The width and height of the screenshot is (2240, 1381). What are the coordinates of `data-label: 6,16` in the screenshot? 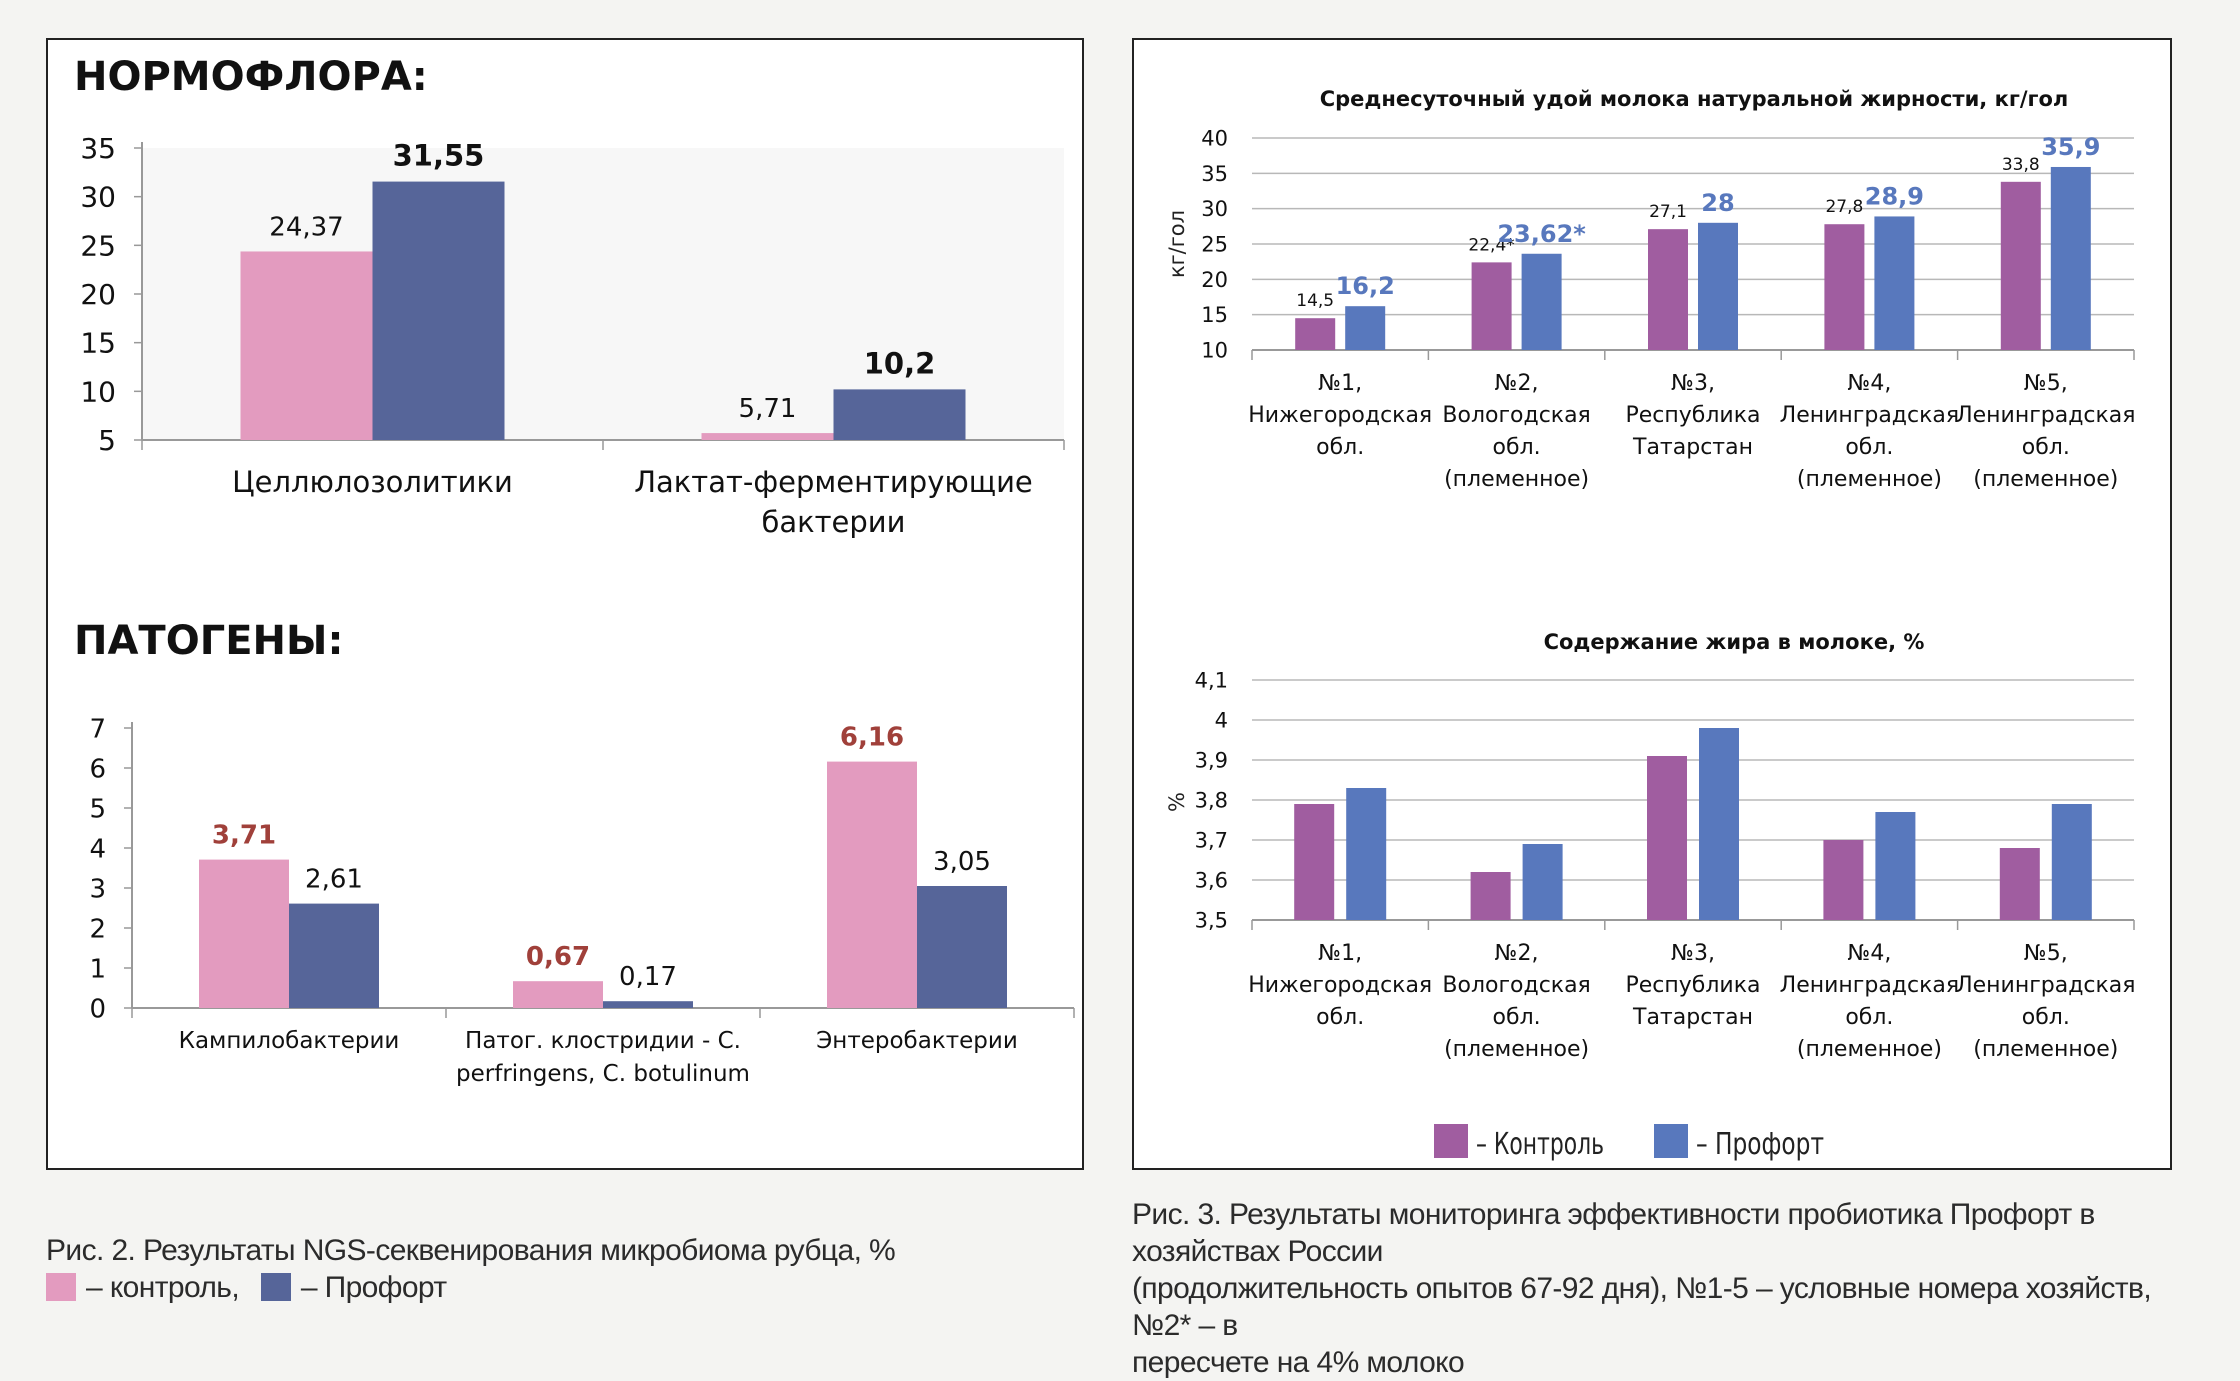 It's located at (872, 738).